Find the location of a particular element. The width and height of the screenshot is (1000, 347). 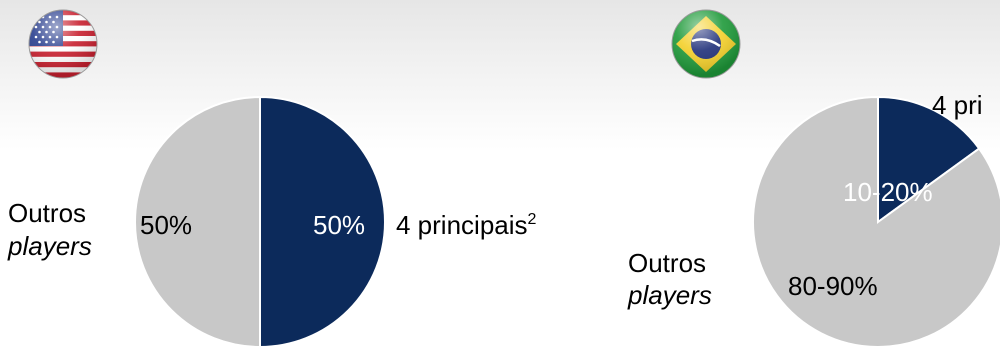

brazil-major-slice is located at coordinates (929, 159).